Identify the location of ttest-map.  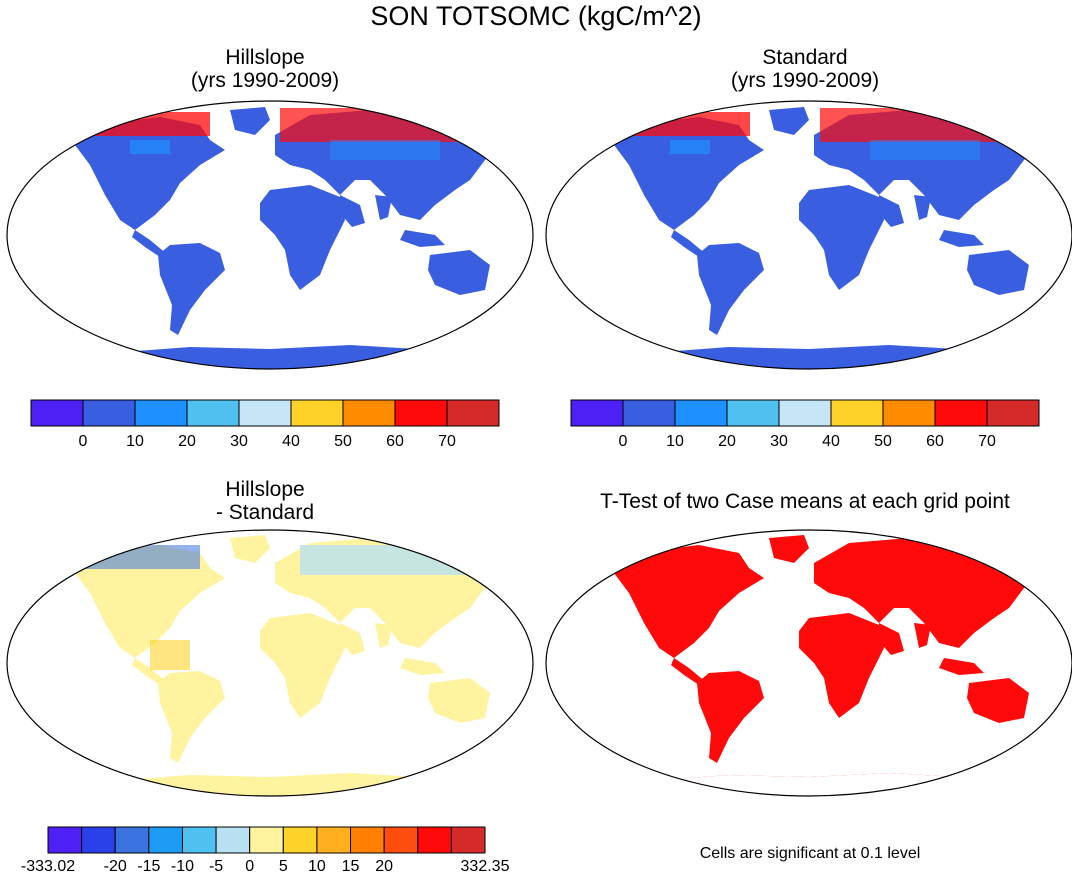
(809, 663).